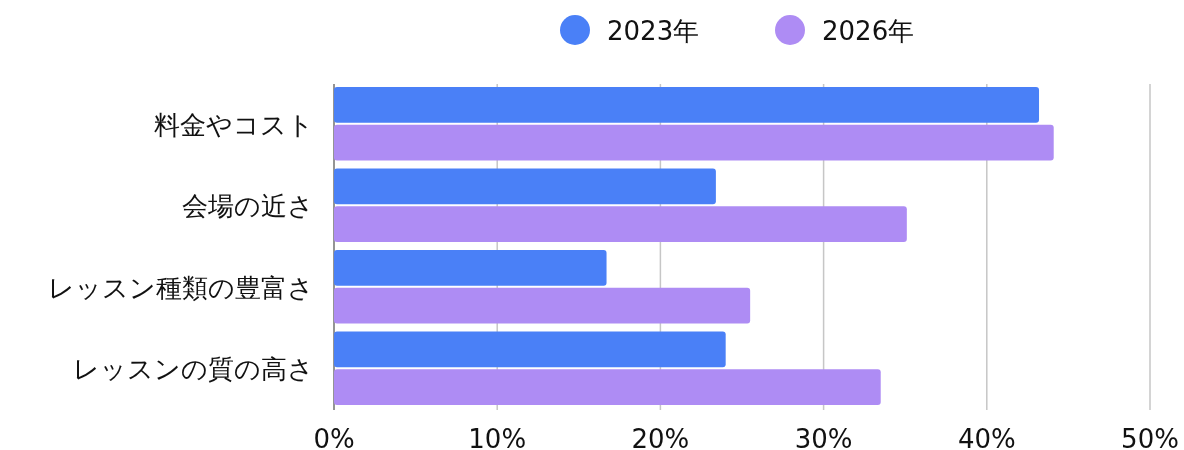 This screenshot has width=1184, height=450. What do you see at coordinates (234, 124) in the screenshot?
I see `y-tick-label: 料金やコスト` at bounding box center [234, 124].